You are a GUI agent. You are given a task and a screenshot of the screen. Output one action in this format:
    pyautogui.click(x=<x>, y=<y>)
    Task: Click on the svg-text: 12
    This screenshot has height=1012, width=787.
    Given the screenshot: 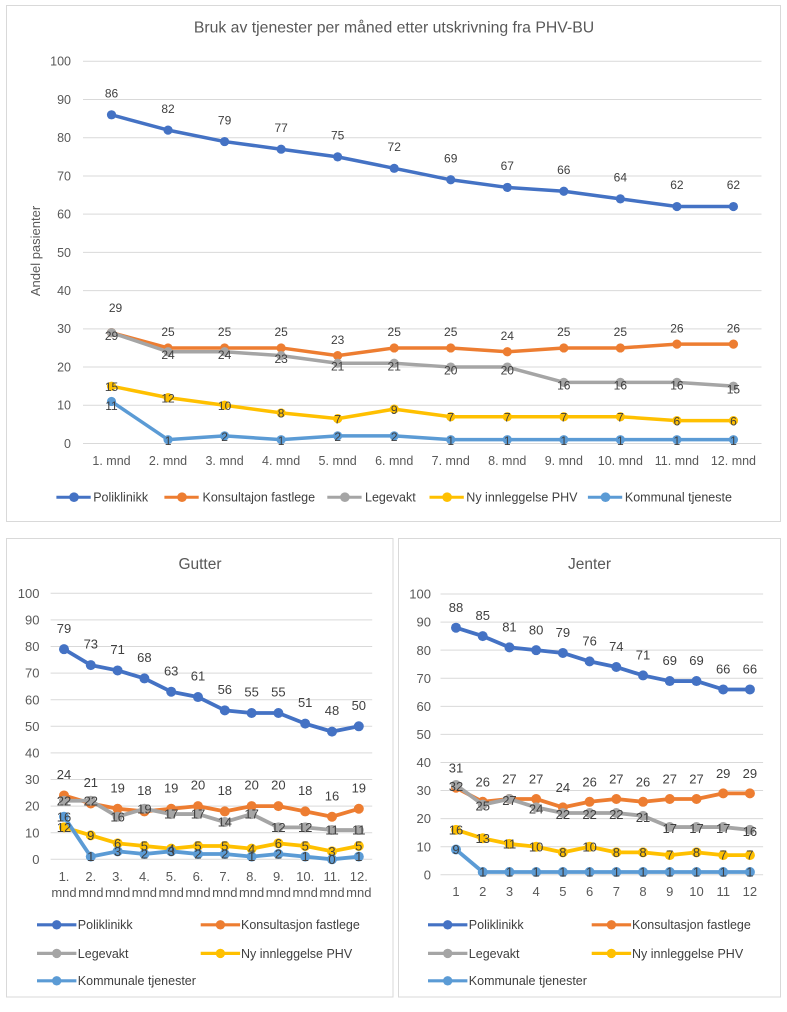 What is the action you would take?
    pyautogui.click(x=305, y=827)
    